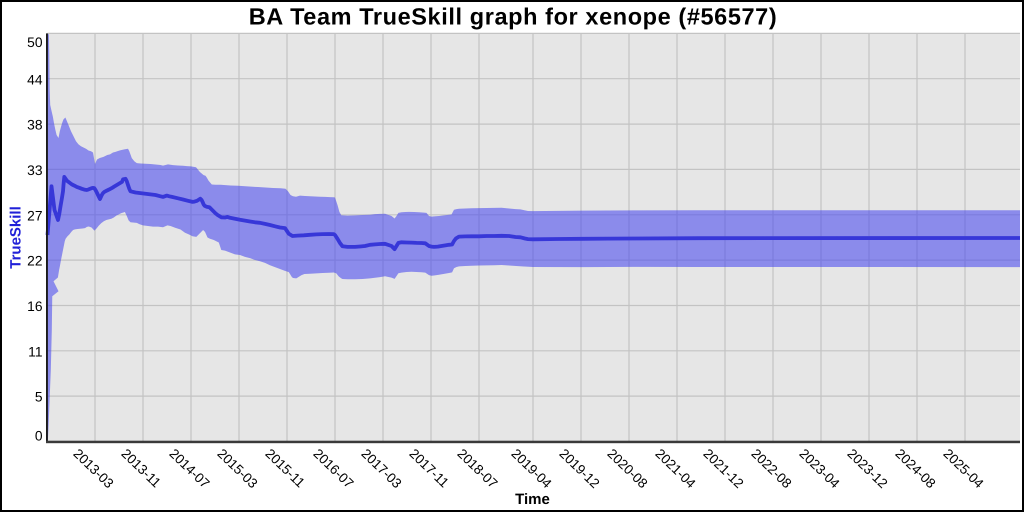 The height and width of the screenshot is (512, 1024). I want to click on svg-text: 38, so click(35, 125).